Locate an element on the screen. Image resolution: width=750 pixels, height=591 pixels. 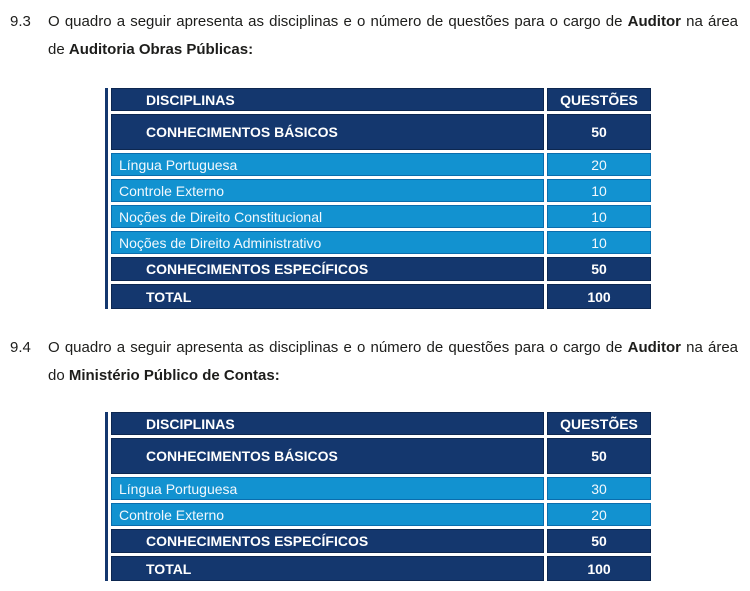
table-row: Língua Portuguesa 20 is located at coordinates (381, 164).